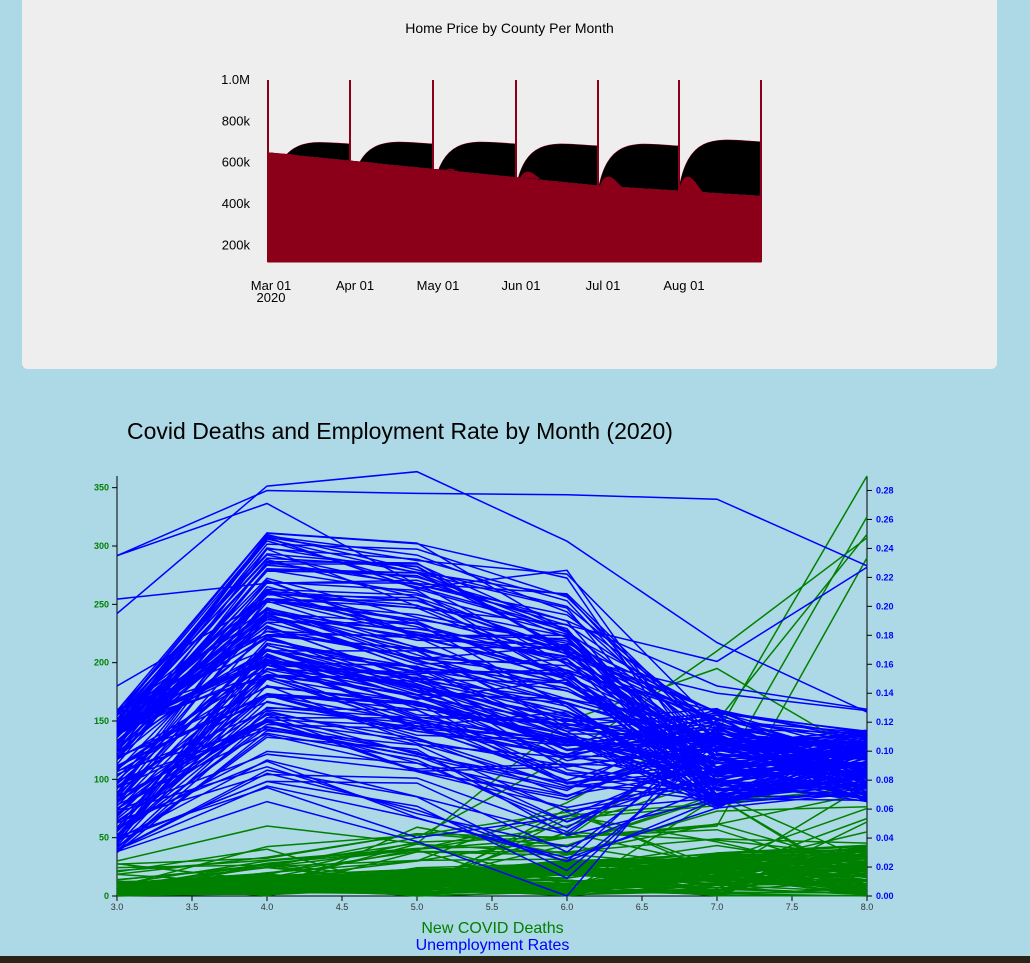  Describe the element at coordinates (417, 907) in the screenshot. I see `x-tick-label: 5.0` at that location.